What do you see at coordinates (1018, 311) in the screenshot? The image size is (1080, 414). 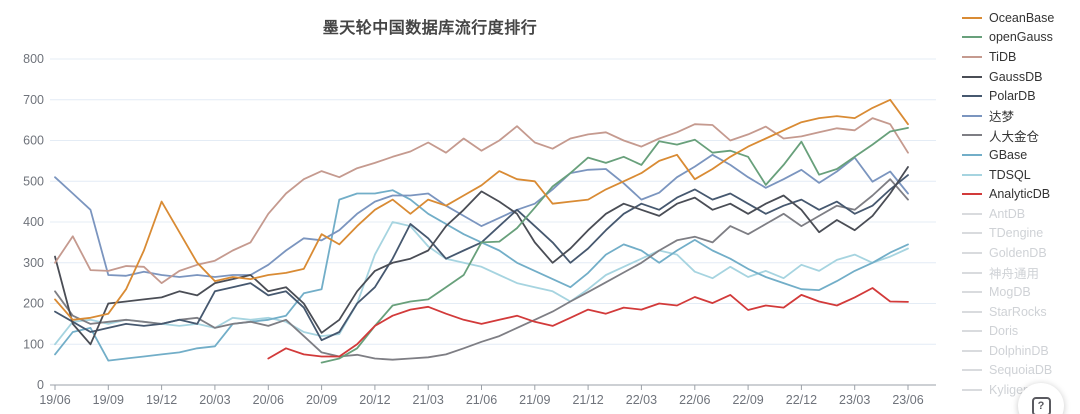 I see `legend-label: StarRocks` at bounding box center [1018, 311].